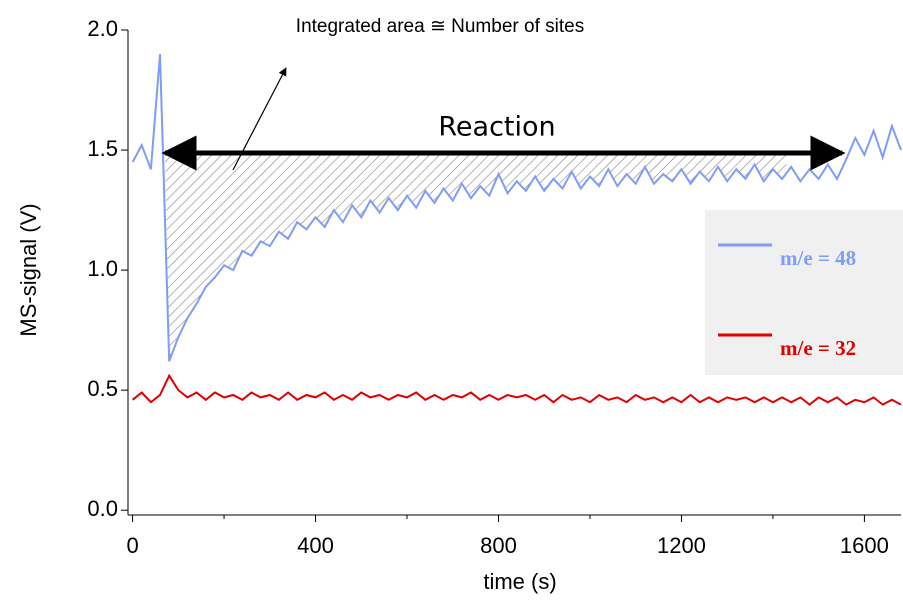 This screenshot has width=903, height=601. I want to click on x-tick-label: 0, so click(132, 545).